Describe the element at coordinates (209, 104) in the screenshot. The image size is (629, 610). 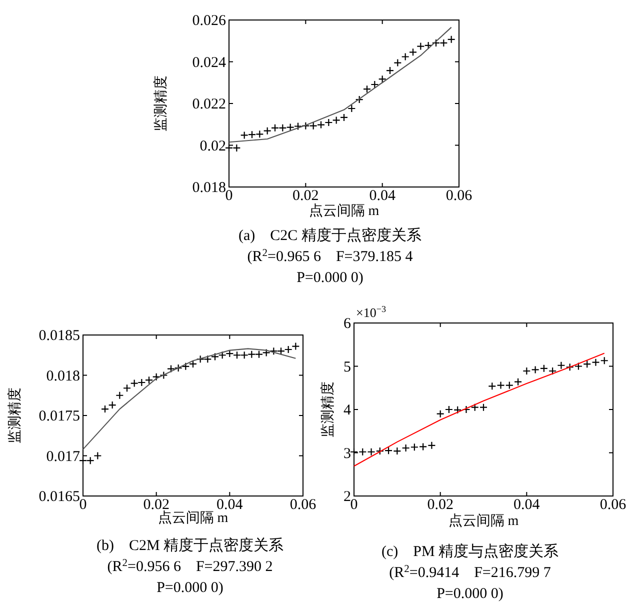
I see `y-tick-label: 0.022` at that location.